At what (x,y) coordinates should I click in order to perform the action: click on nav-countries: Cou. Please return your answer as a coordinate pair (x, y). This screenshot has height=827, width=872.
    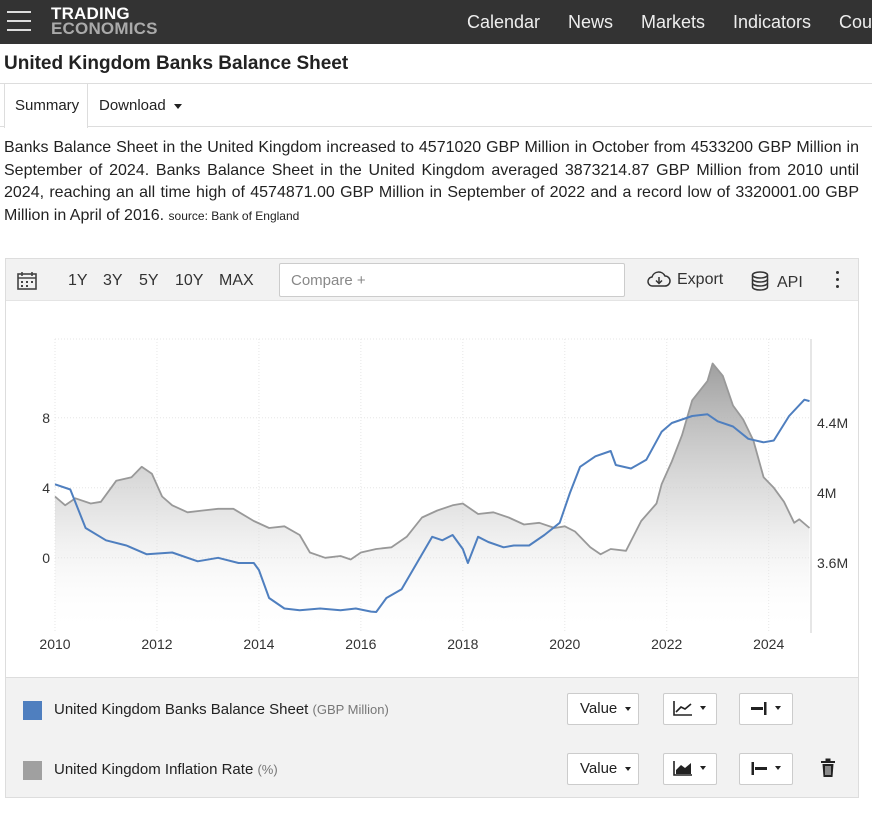
    Looking at the image, I should click on (855, 22).